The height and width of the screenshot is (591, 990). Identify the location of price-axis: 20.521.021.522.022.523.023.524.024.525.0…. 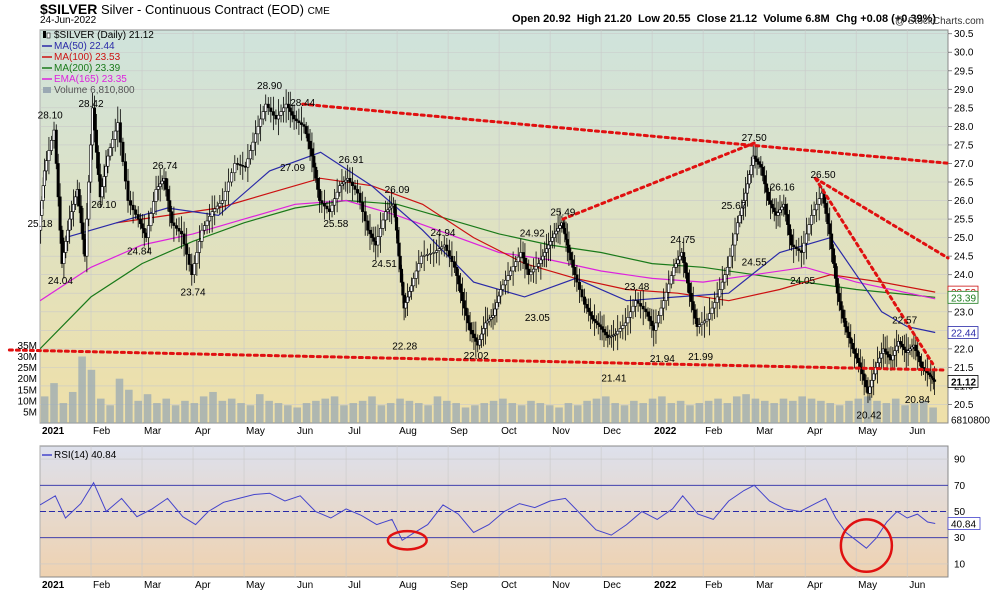
(968, 227).